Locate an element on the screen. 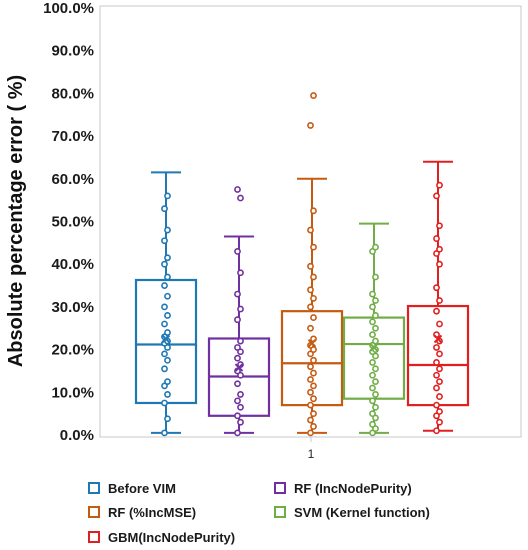 Image resolution: width=528 pixels, height=550 pixels. legend-item: RF (%IncMSE) is located at coordinates (142, 512).